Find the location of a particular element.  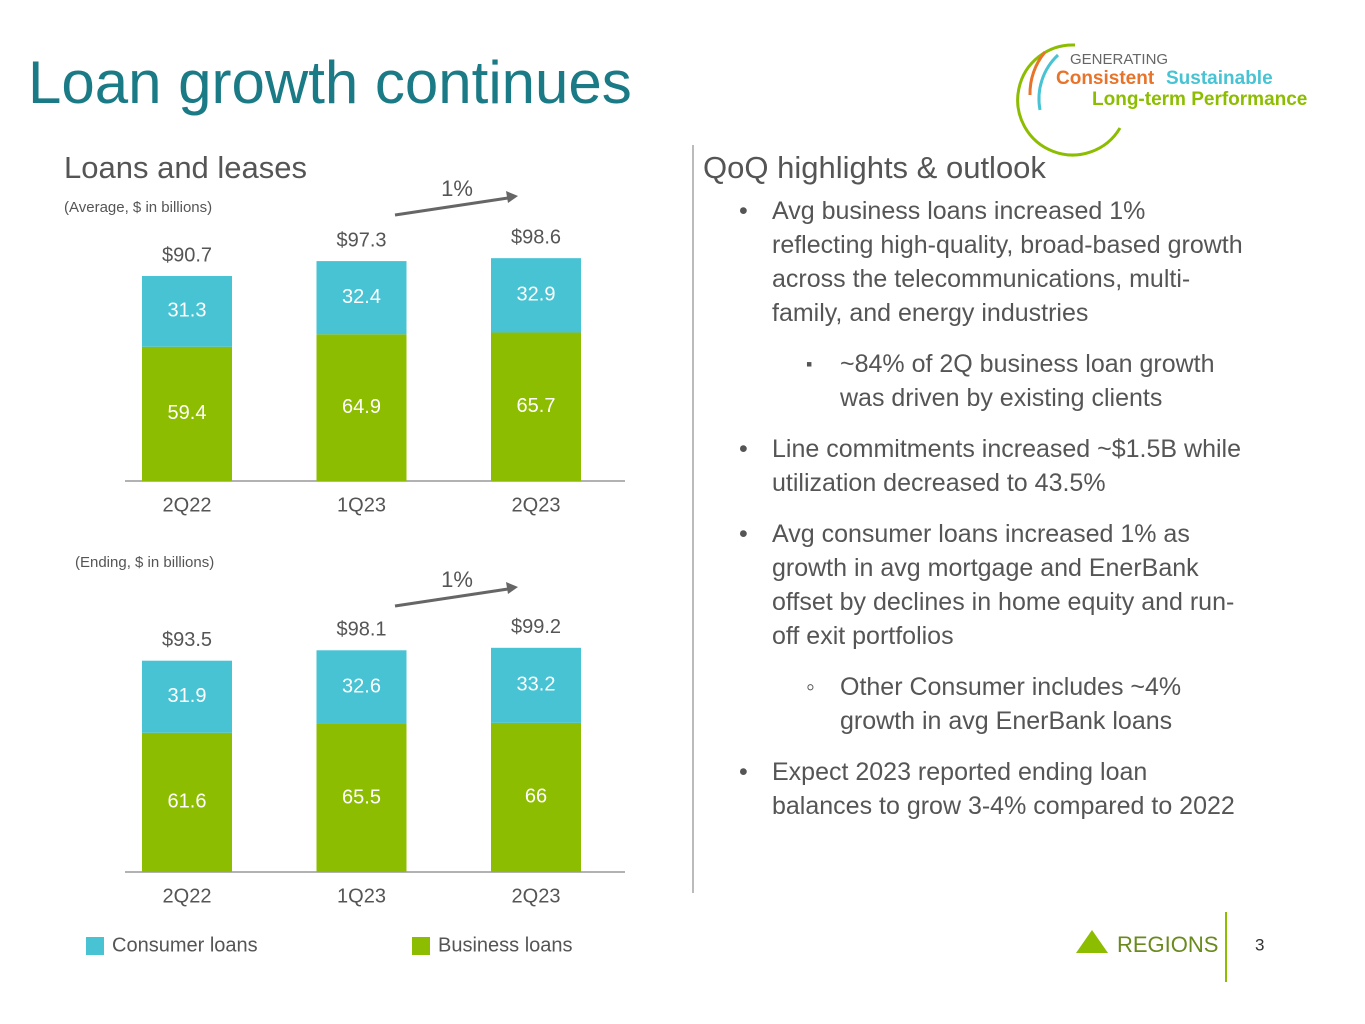

segment-label: 64.9 is located at coordinates (361, 407).